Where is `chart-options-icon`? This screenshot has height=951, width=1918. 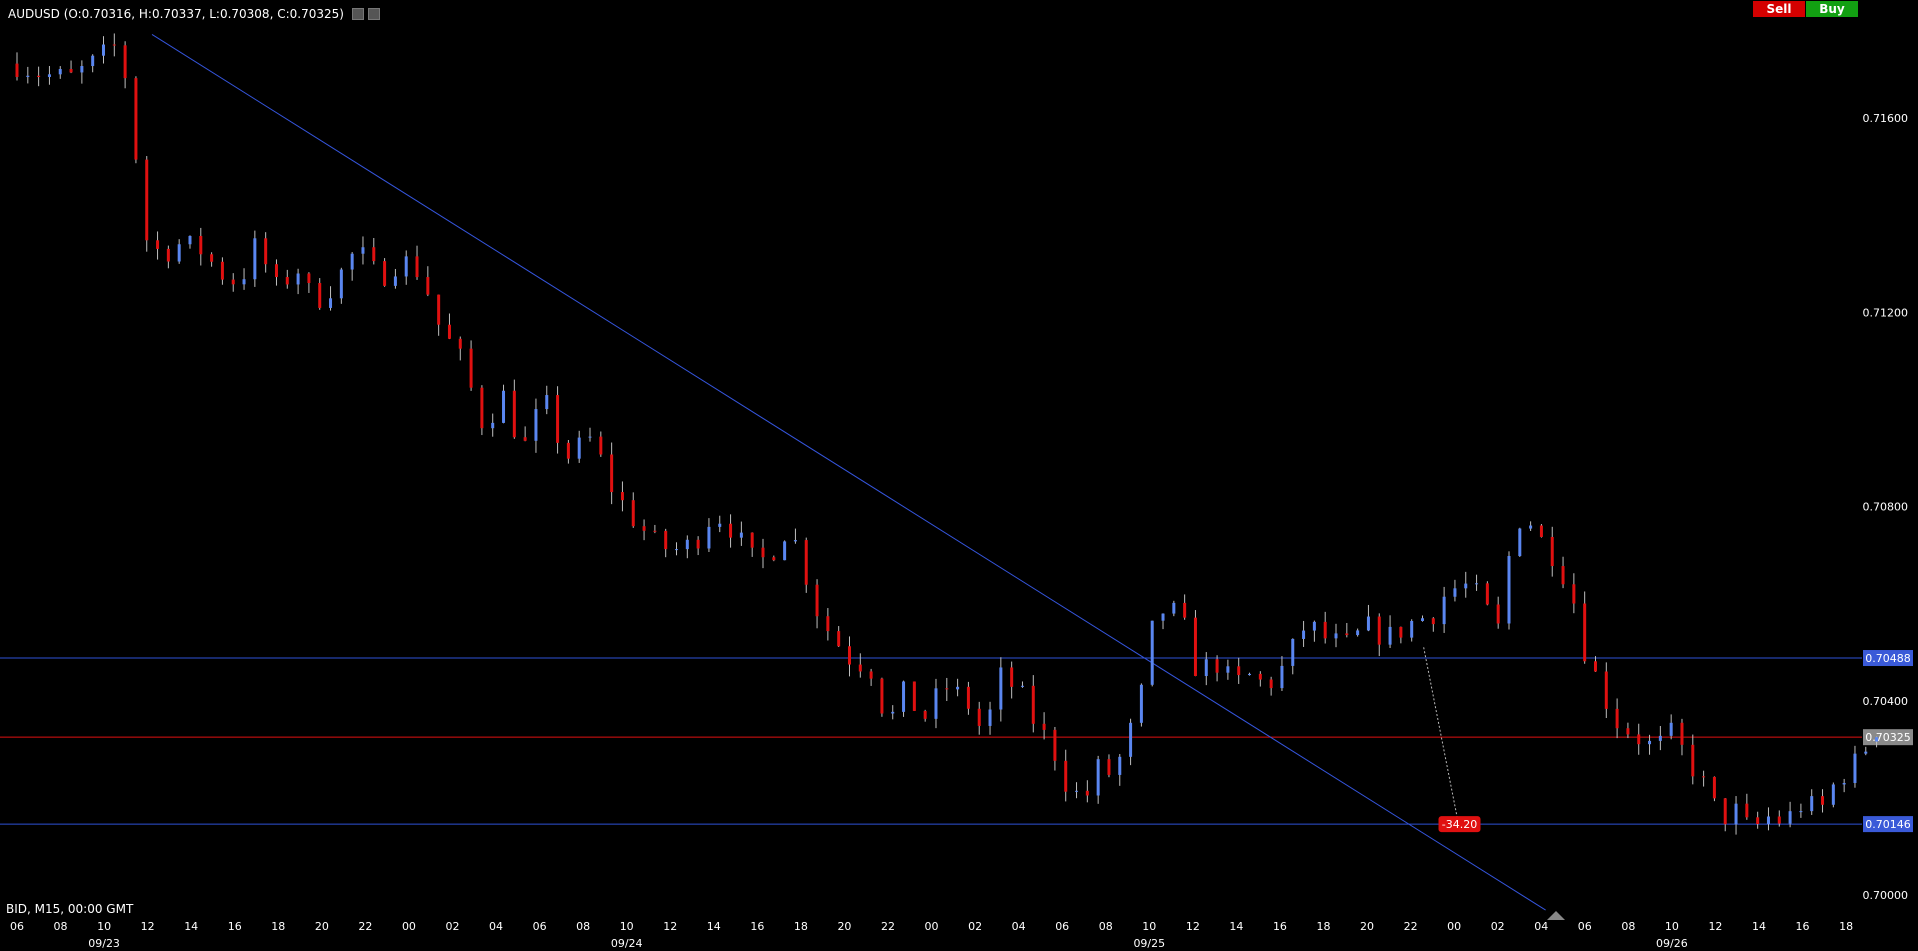
chart-options-icon is located at coordinates (373, 14).